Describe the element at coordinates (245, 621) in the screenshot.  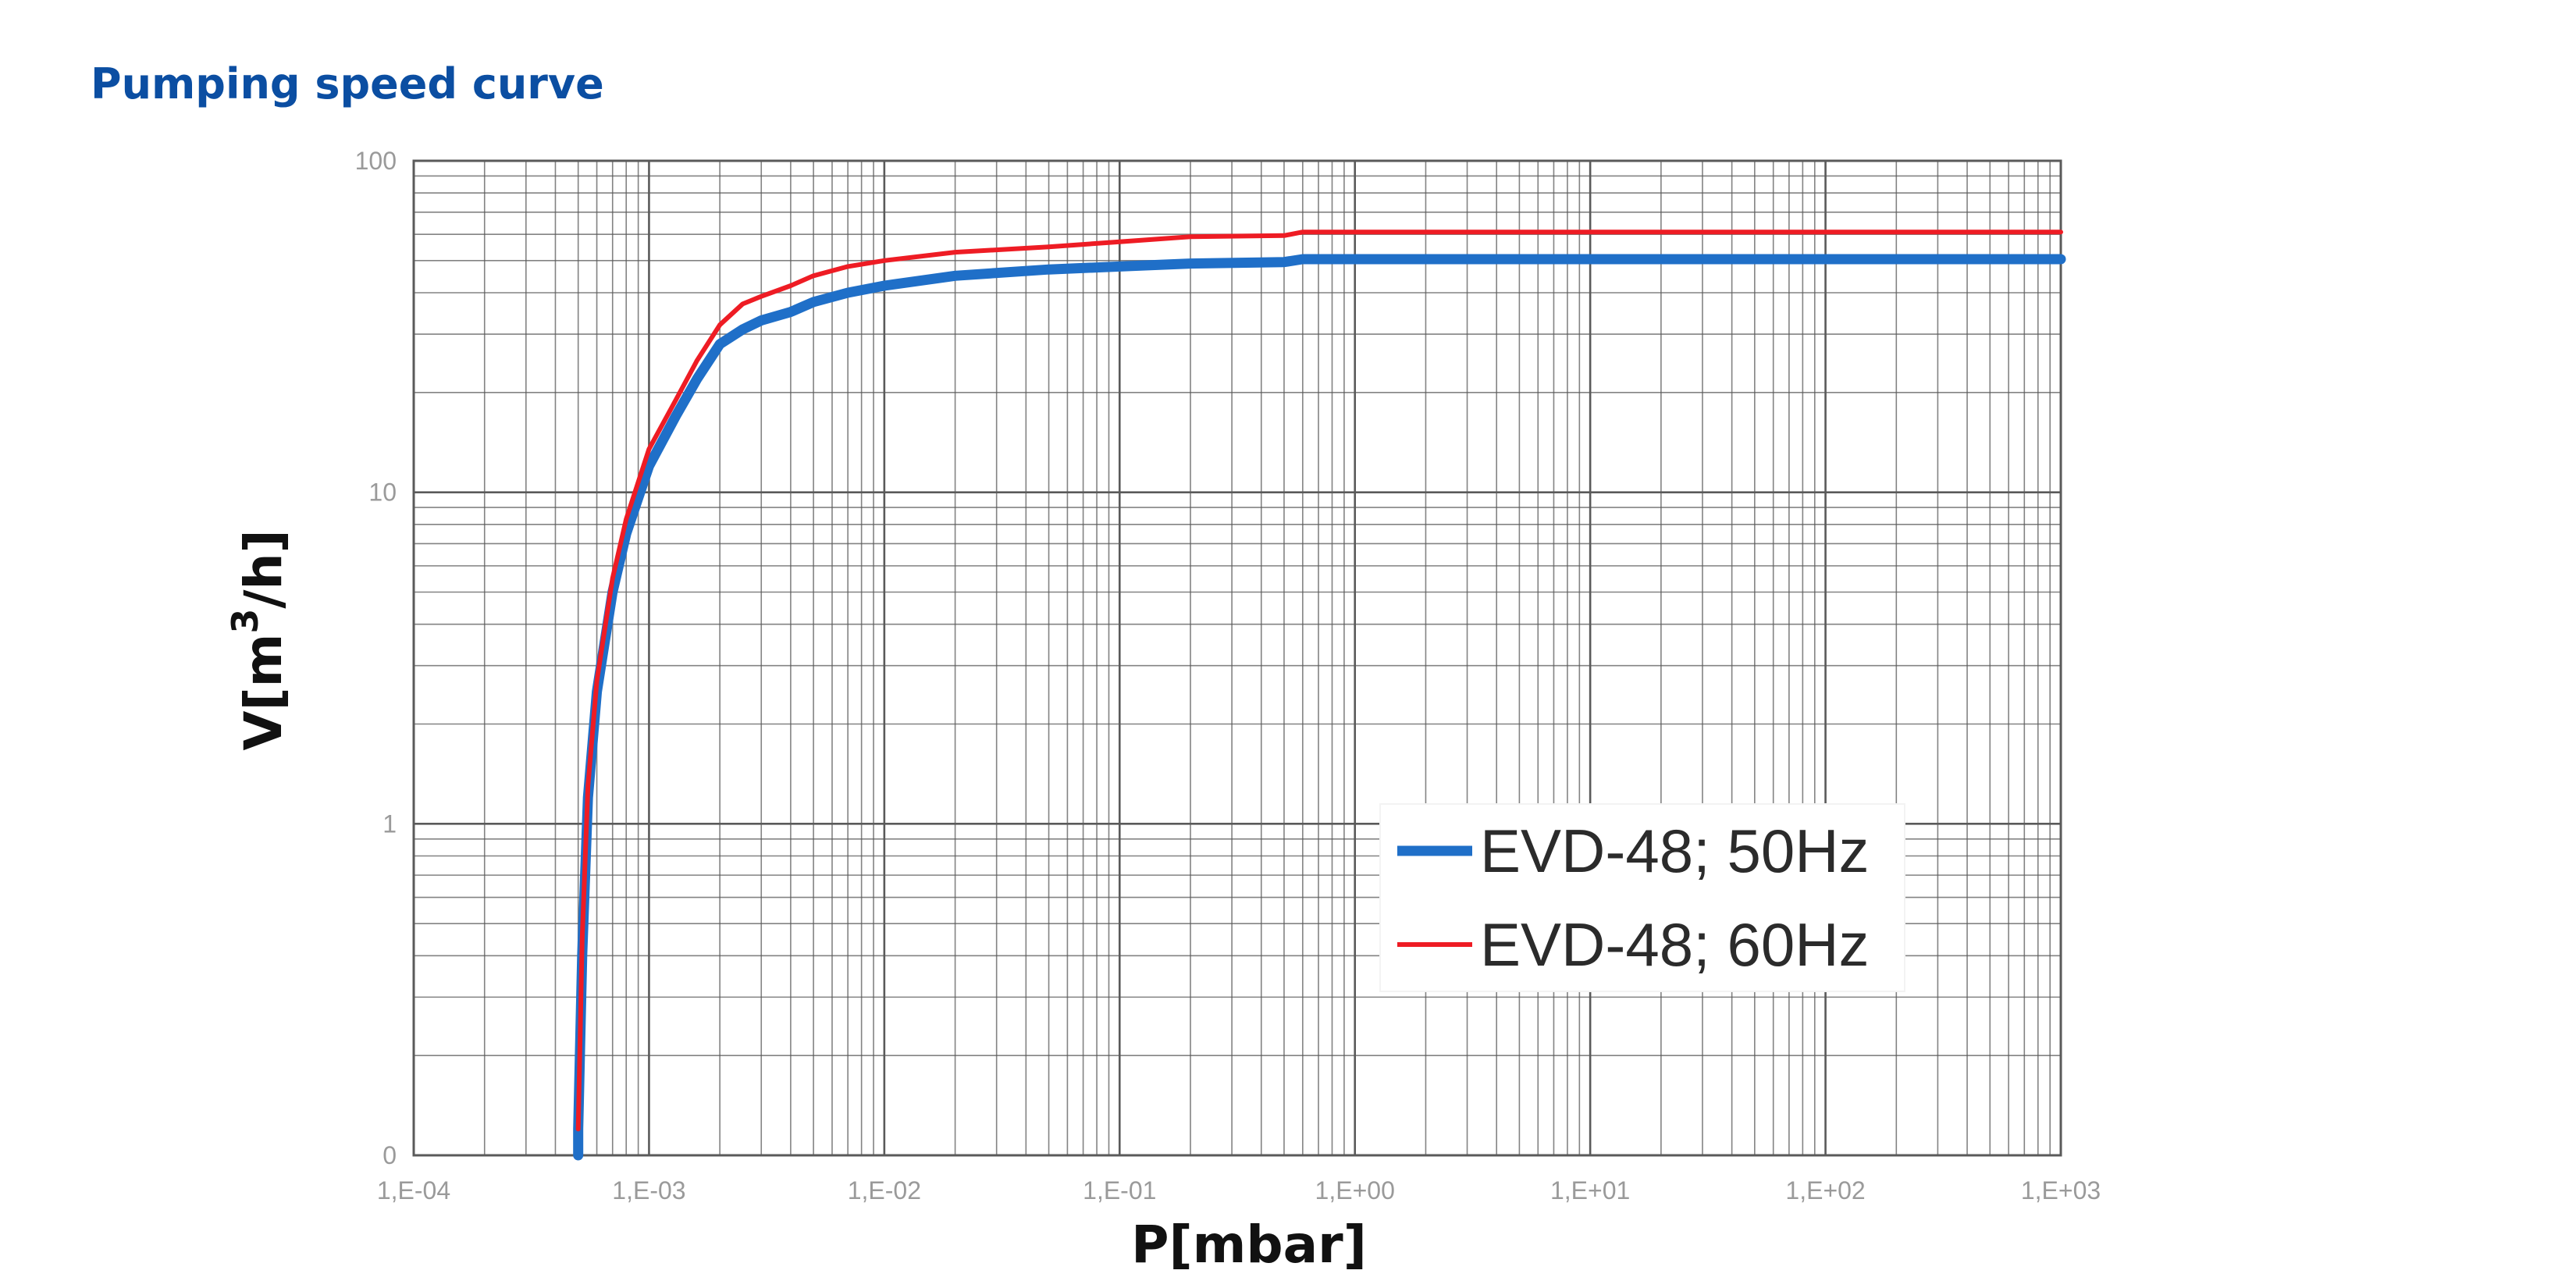
I see `y-axis-title-superscript: 3` at that location.